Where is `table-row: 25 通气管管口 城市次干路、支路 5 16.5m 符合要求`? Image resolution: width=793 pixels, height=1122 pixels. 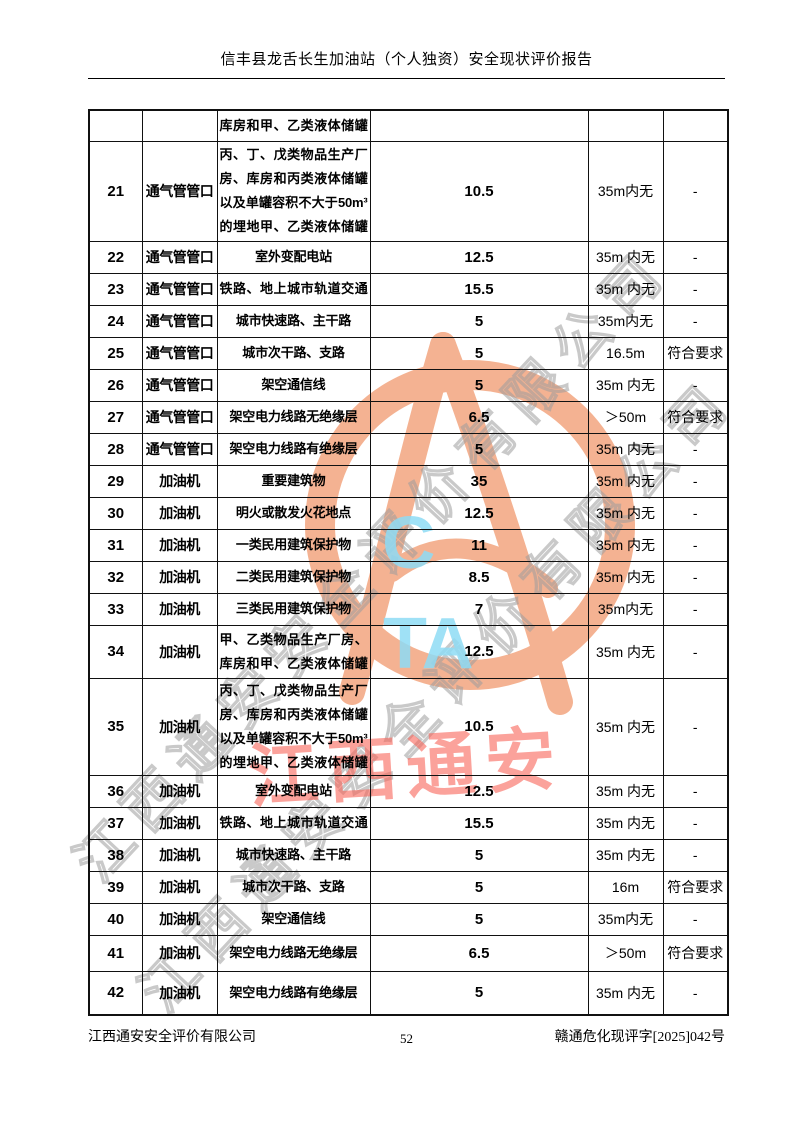
table-row: 25 通气管管口 城市次干路、支路 5 16.5m 符合要求 is located at coordinates (408, 353).